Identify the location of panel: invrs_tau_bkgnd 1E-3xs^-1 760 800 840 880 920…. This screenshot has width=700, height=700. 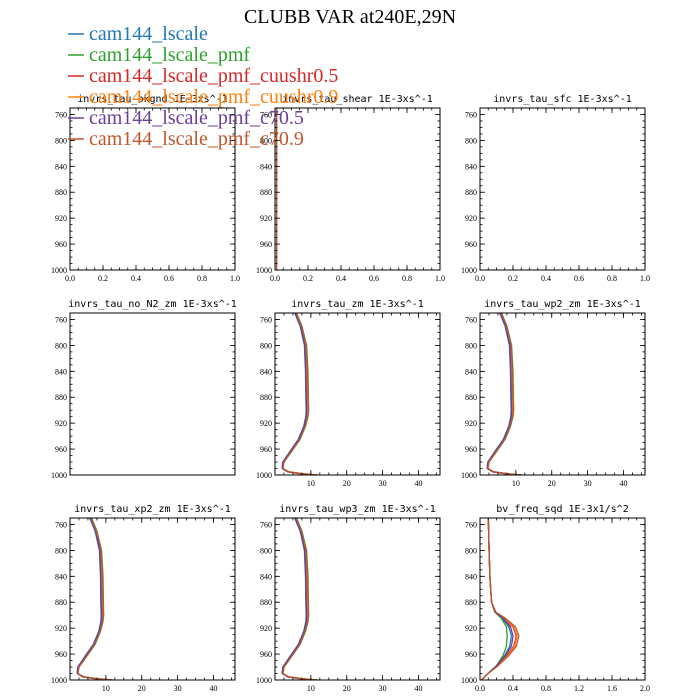
(145, 188).